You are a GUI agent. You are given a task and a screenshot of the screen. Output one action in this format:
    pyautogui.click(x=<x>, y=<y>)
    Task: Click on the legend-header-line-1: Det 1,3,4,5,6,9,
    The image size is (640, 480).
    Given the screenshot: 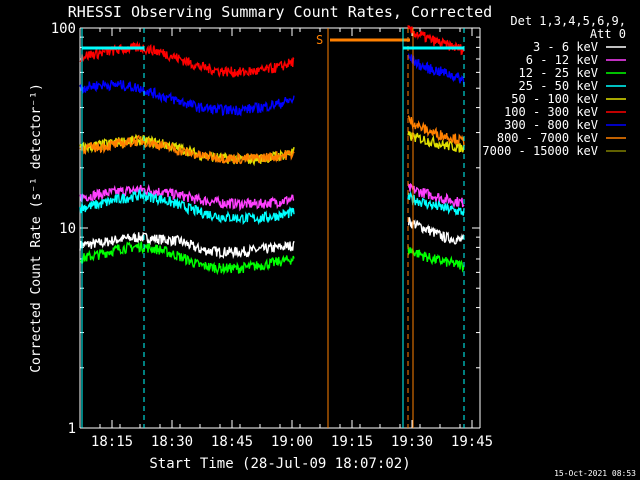 What is the action you would take?
    pyautogui.click(x=568, y=21)
    